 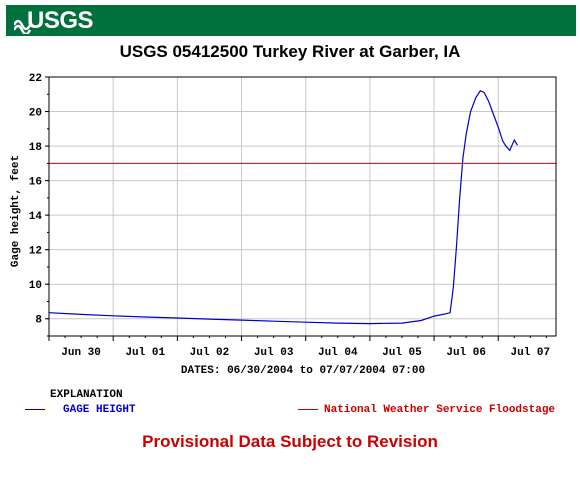 I want to click on y-tick-label: 8, so click(x=38, y=321).